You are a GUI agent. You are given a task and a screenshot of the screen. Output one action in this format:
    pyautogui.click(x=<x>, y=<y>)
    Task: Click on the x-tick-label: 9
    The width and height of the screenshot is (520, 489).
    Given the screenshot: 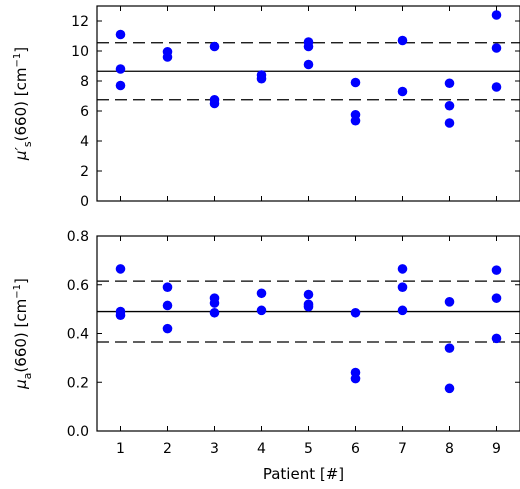 What is the action you would take?
    pyautogui.click(x=496, y=449)
    